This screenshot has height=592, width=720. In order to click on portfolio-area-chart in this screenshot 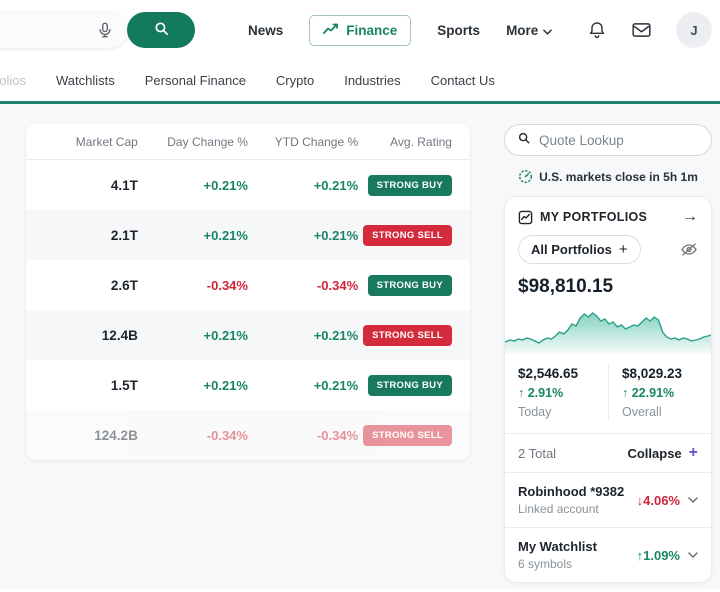, I will do `click(608, 333)`.